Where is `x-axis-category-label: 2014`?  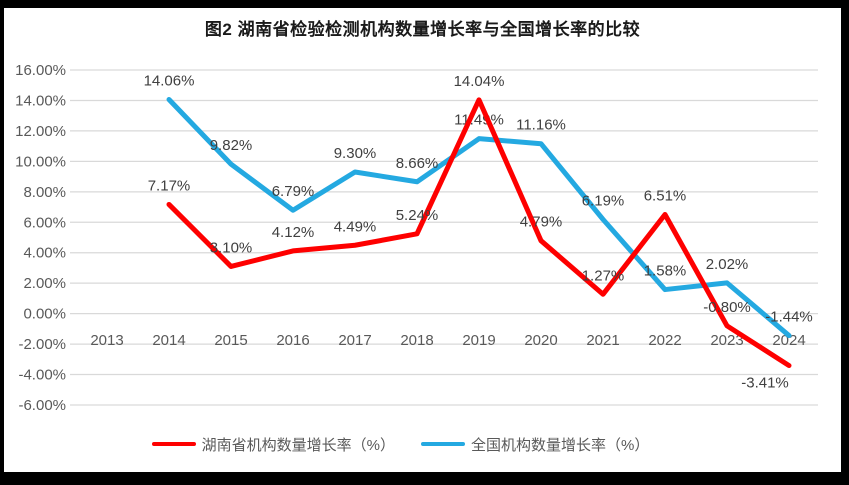 x-axis-category-label: 2014 is located at coordinates (168, 340).